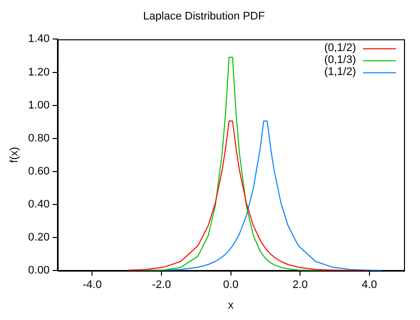 Image resolution: width=420 pixels, height=320 pixels. What do you see at coordinates (39, 105) in the screenshot?
I see `y-tick-label: 1.00` at bounding box center [39, 105].